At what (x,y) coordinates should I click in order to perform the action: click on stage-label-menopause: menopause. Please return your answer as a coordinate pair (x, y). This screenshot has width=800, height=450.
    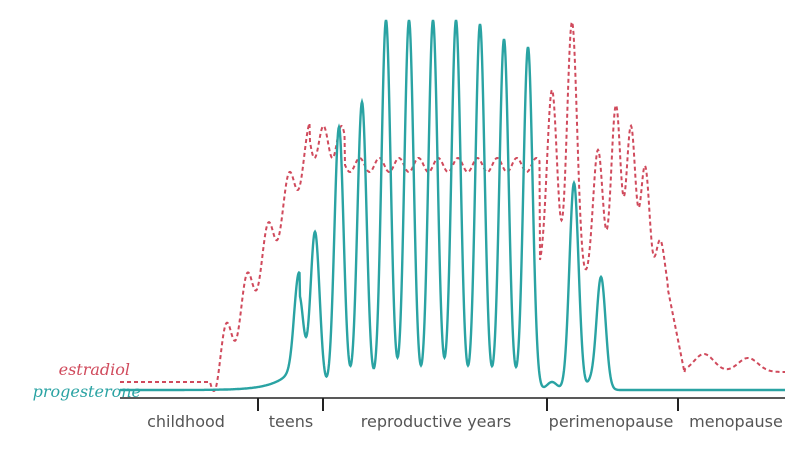
    Looking at the image, I should click on (736, 421).